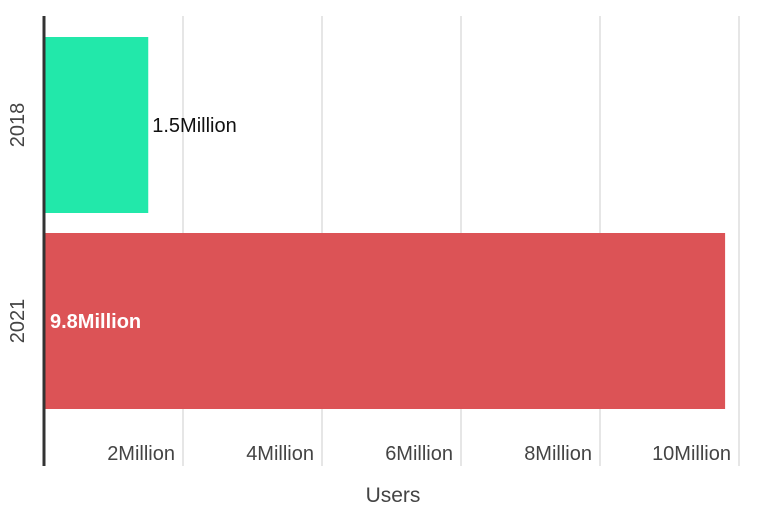  Describe the element at coordinates (691, 454) in the screenshot. I see `x-tick-label: 10Million` at that location.